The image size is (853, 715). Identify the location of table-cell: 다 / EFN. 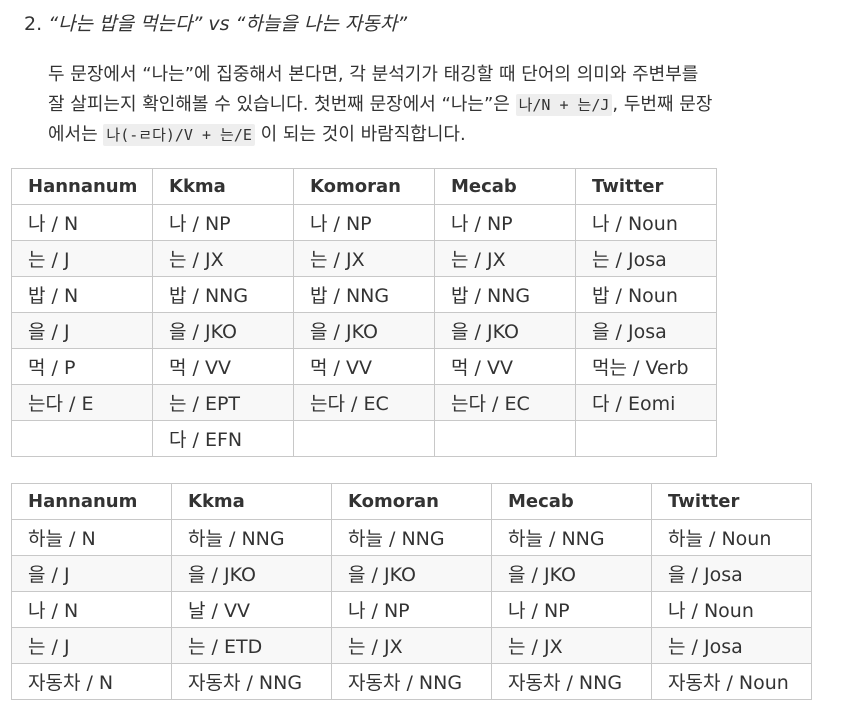
(223, 438).